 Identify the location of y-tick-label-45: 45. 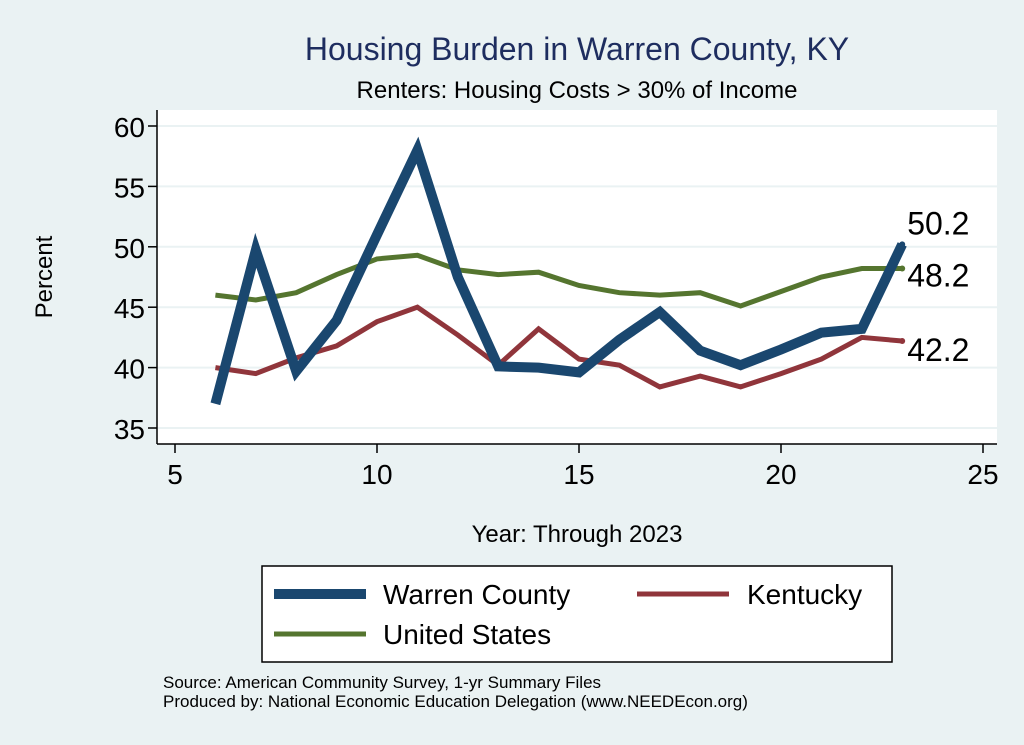
(129, 308).